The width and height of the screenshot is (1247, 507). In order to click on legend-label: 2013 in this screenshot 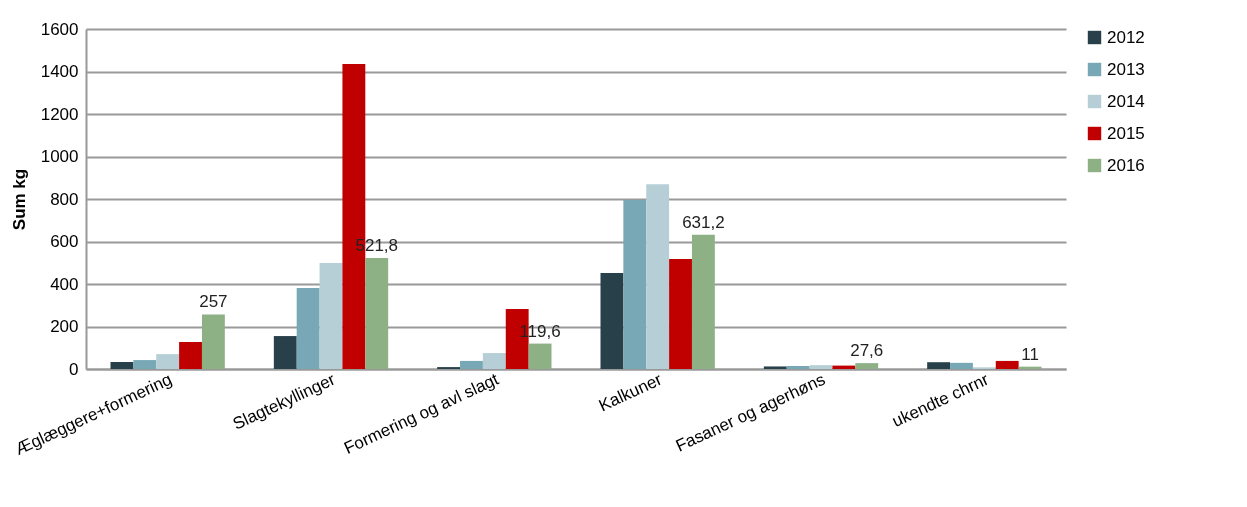, I will do `click(1126, 69)`.